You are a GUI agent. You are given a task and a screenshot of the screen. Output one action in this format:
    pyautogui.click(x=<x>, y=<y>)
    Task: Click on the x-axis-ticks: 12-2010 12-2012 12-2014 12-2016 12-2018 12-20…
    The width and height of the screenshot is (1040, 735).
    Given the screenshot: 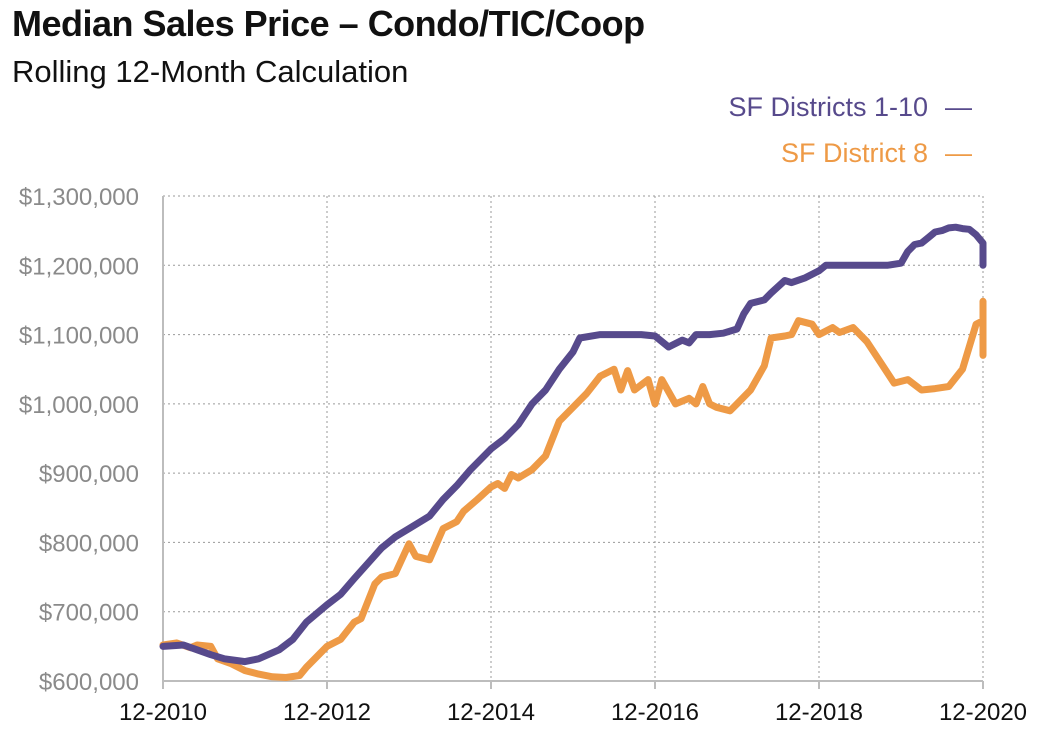 What is the action you would take?
    pyautogui.click(x=573, y=712)
    